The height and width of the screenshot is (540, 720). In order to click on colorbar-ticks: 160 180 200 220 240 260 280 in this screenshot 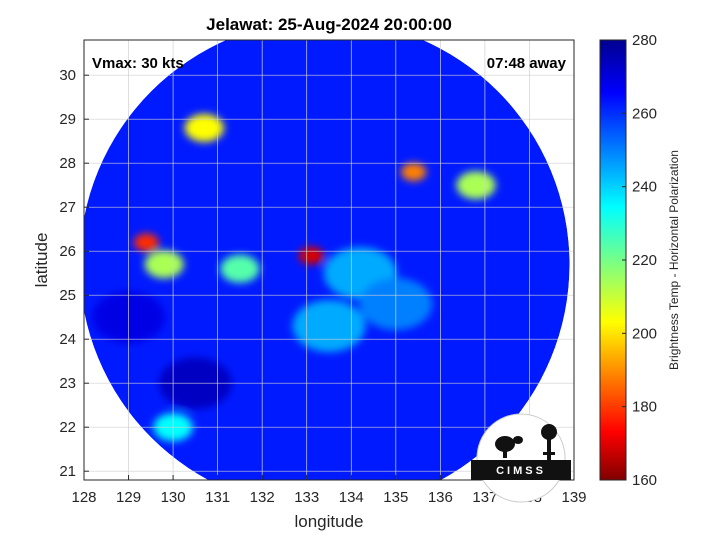, I will do `click(639, 260)`.